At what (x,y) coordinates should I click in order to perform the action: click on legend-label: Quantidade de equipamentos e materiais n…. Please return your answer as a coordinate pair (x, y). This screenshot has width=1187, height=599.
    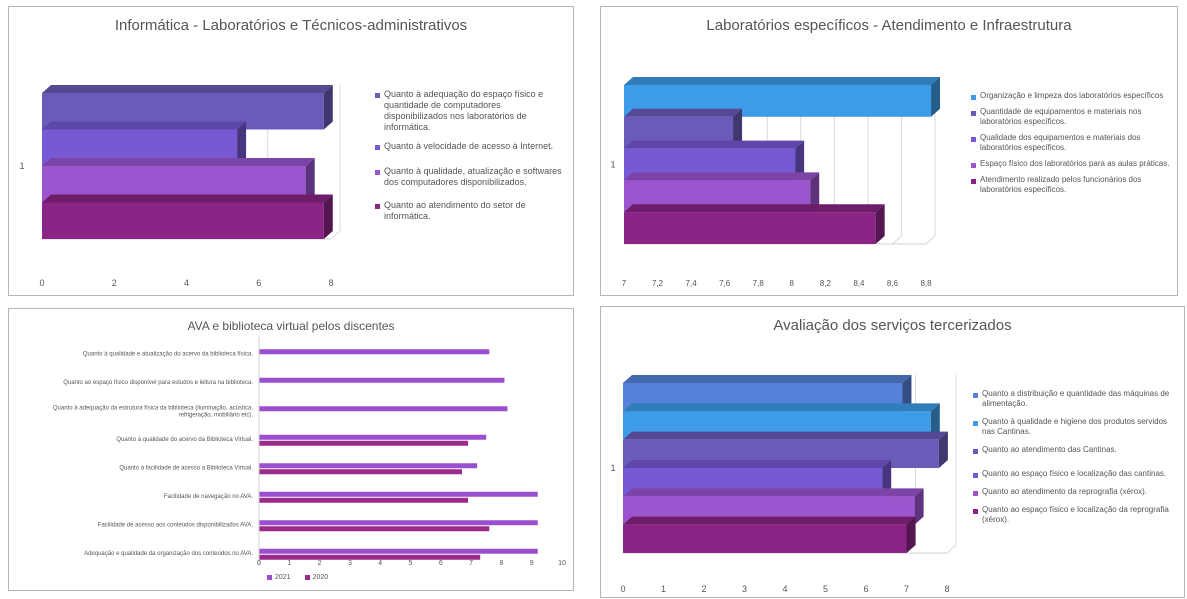
    Looking at the image, I should click on (1061, 116).